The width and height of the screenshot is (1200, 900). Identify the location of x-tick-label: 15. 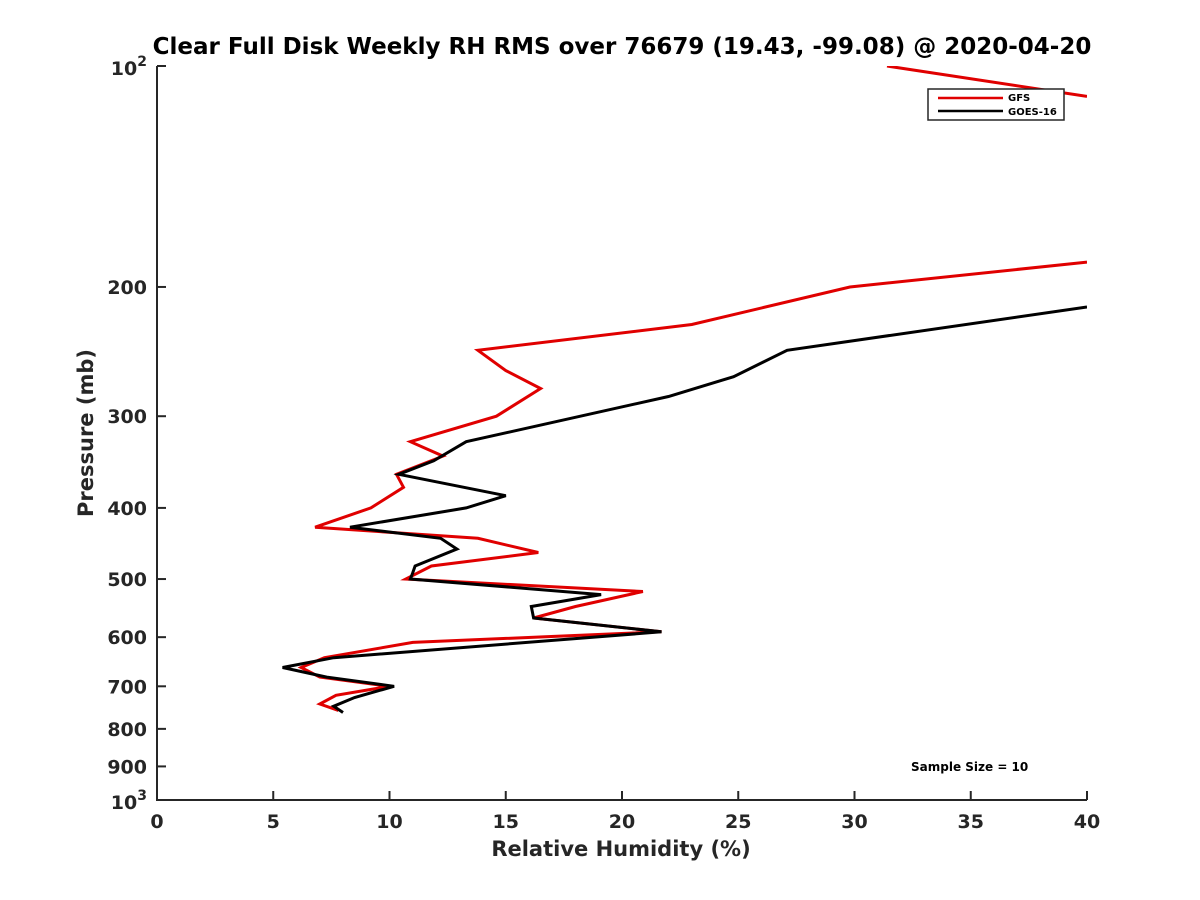
(506, 822).